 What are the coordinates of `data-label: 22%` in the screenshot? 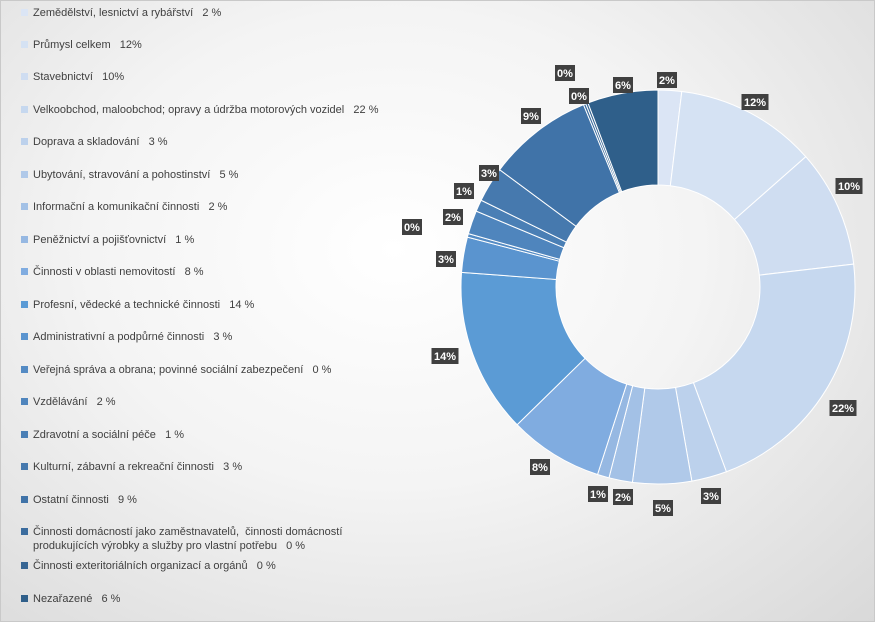 It's located at (843, 408).